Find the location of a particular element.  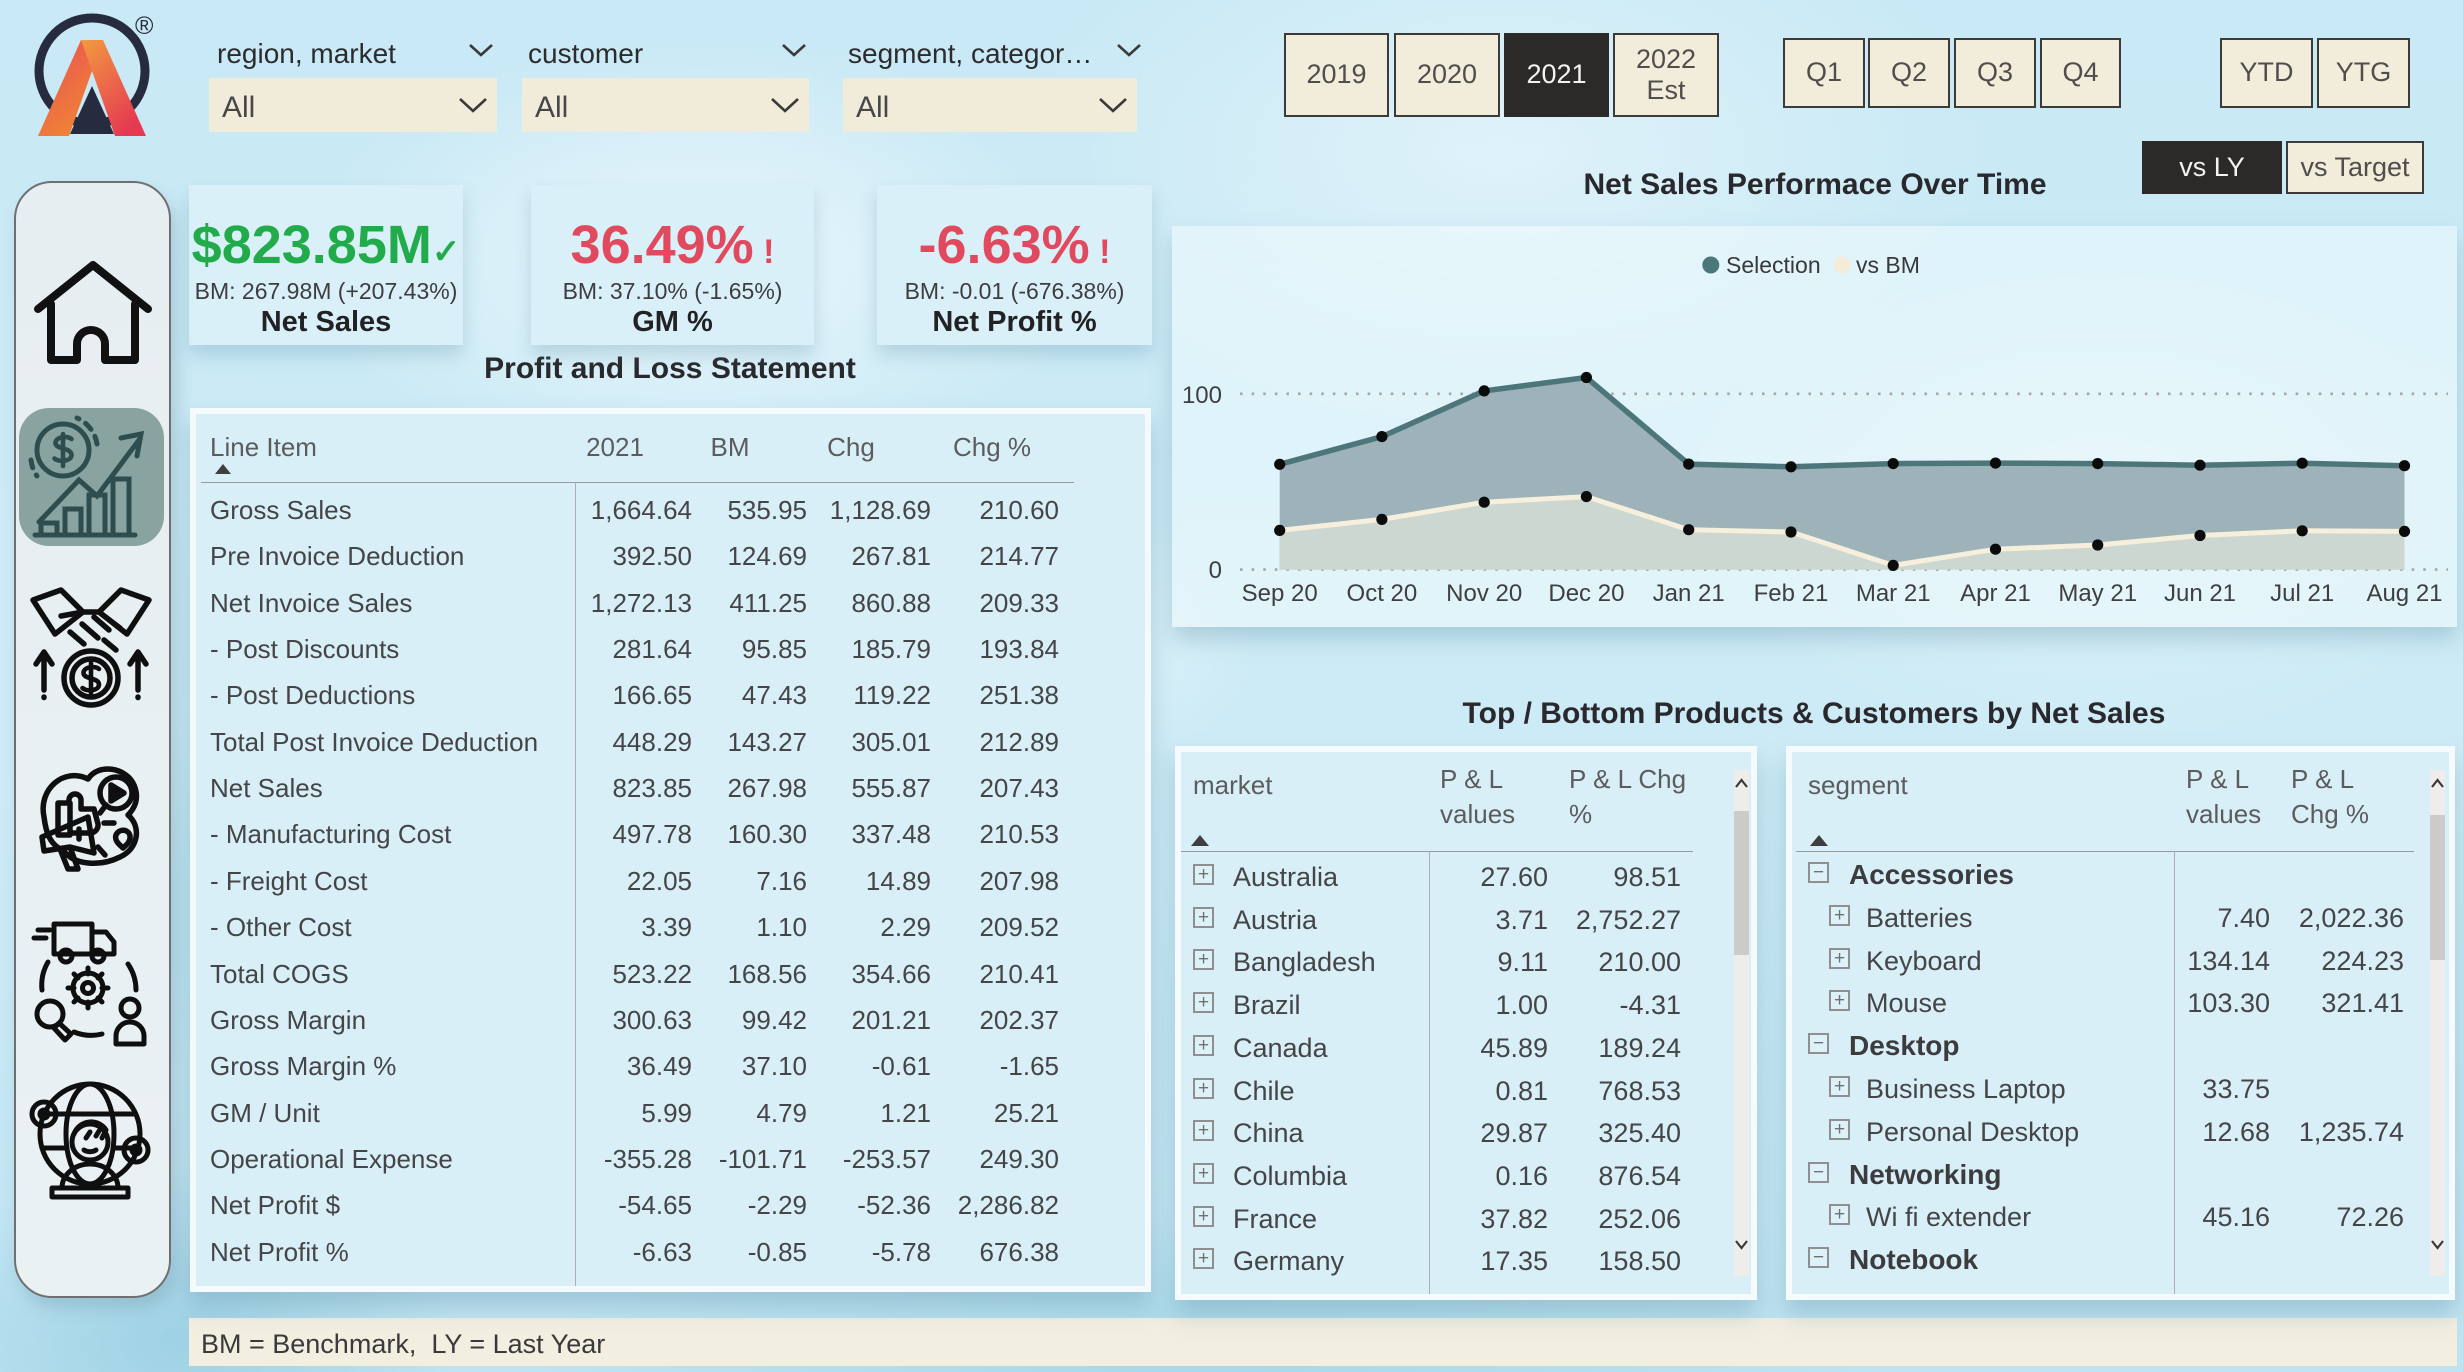

svg-text: Apr 21 is located at coordinates (1995, 593).